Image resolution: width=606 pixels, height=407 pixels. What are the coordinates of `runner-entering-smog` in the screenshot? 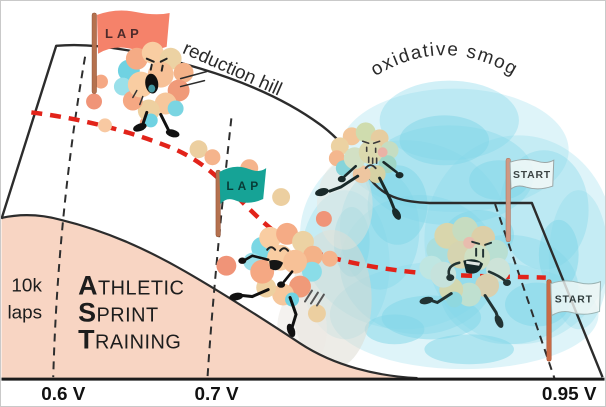 It's located at (359, 171).